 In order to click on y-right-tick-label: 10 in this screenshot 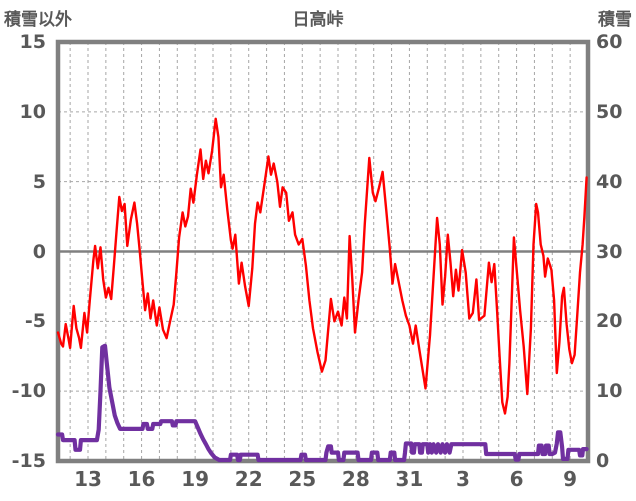, I will do `click(609, 391)`.